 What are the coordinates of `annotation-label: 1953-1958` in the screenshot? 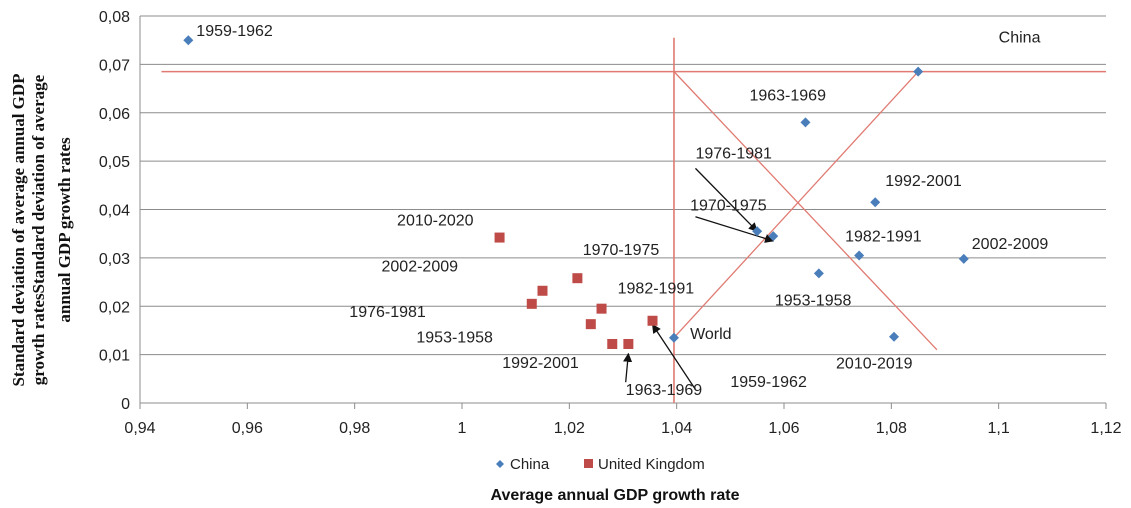 It's located at (454, 338).